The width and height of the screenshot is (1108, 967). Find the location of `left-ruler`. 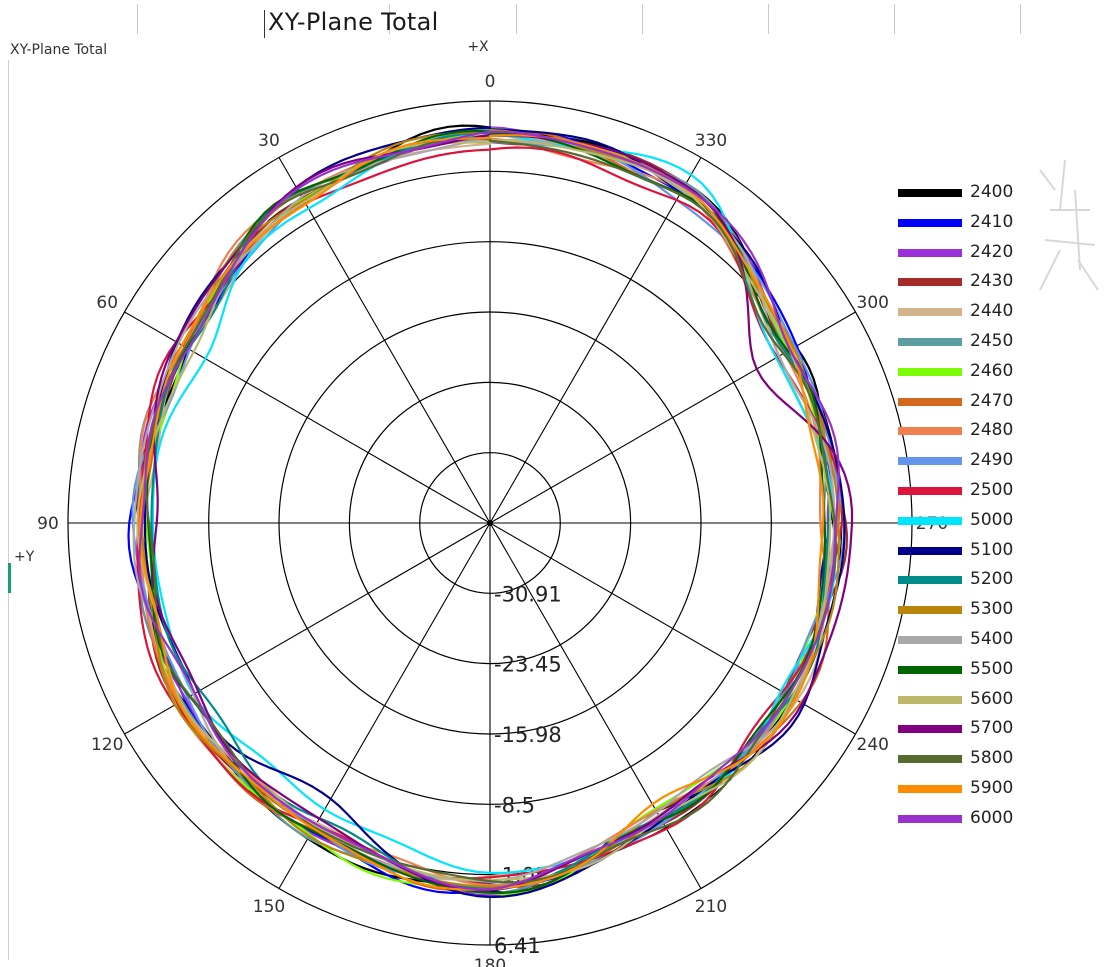

left-ruler is located at coordinates (8, 510).